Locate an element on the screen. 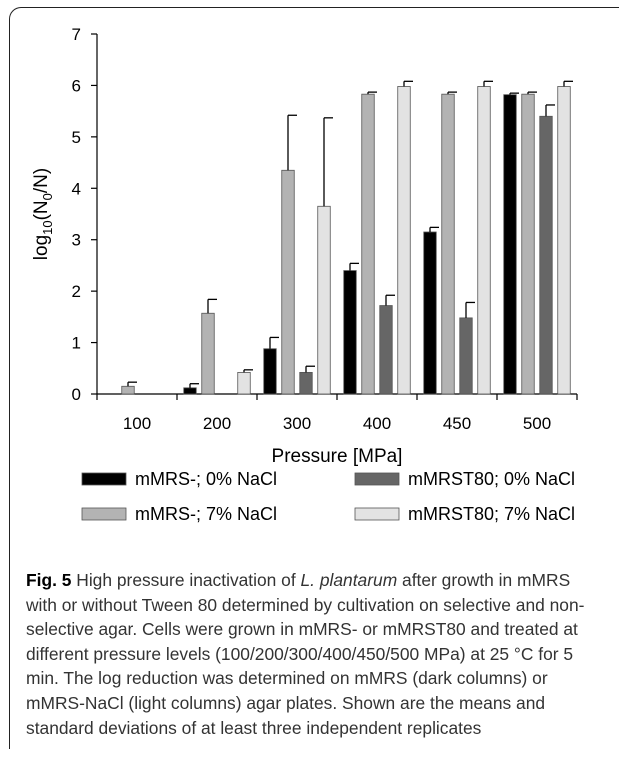 This screenshot has height=757, width=627. legend-label: mMRS-; 7% NaCl is located at coordinates (206, 514).